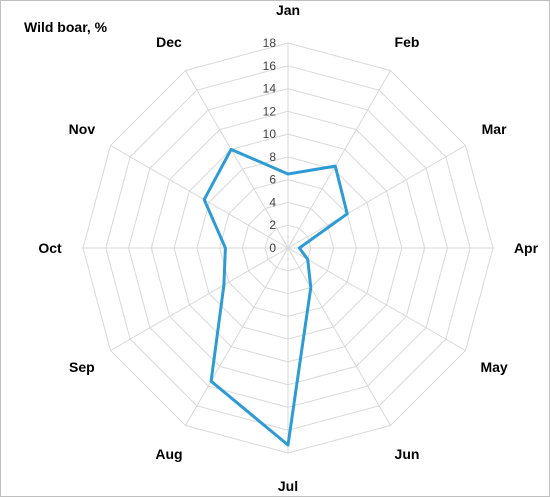 The image size is (550, 497). I want to click on spoke-jun, so click(339, 336).